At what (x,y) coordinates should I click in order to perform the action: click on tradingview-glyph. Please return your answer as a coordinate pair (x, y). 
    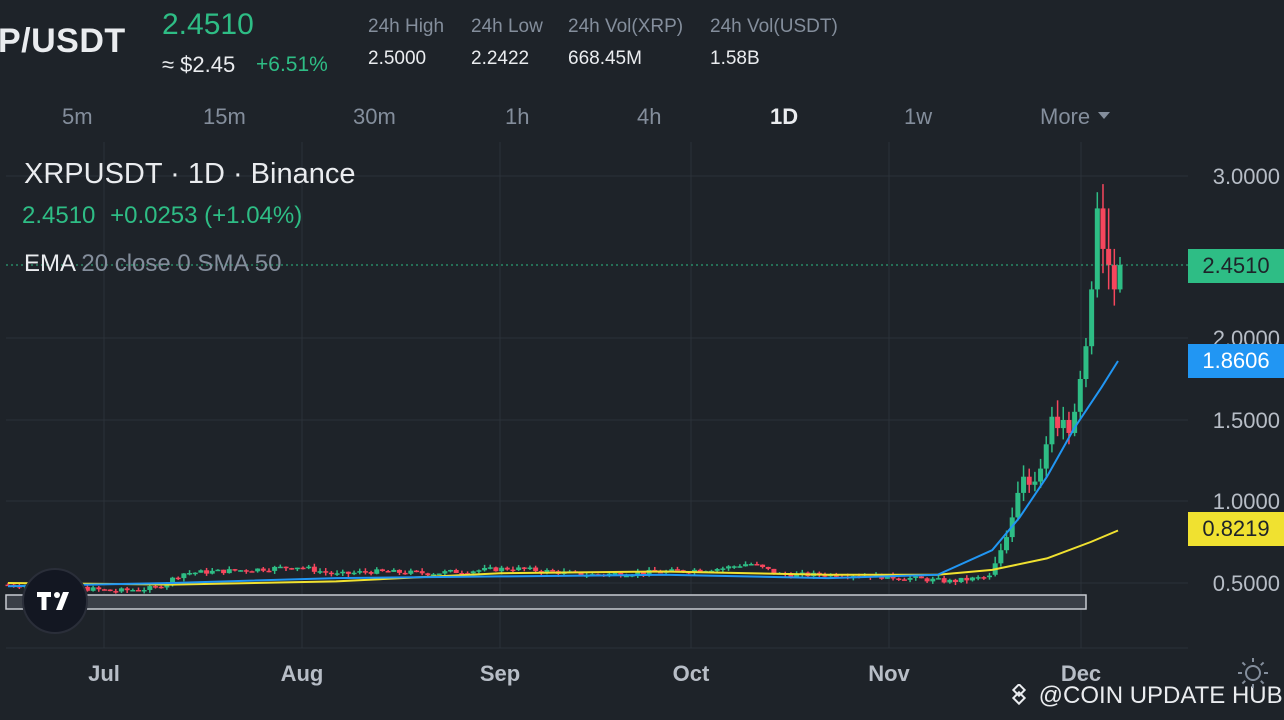
    Looking at the image, I should click on (53, 601).